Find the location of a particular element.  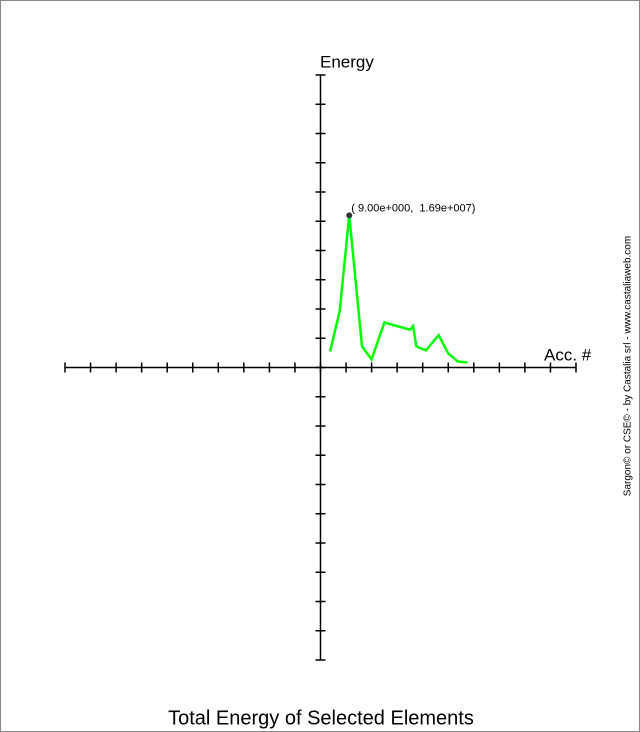

point-annotation: ( 9.00e+000, 1.69e+007) is located at coordinates (413, 208).